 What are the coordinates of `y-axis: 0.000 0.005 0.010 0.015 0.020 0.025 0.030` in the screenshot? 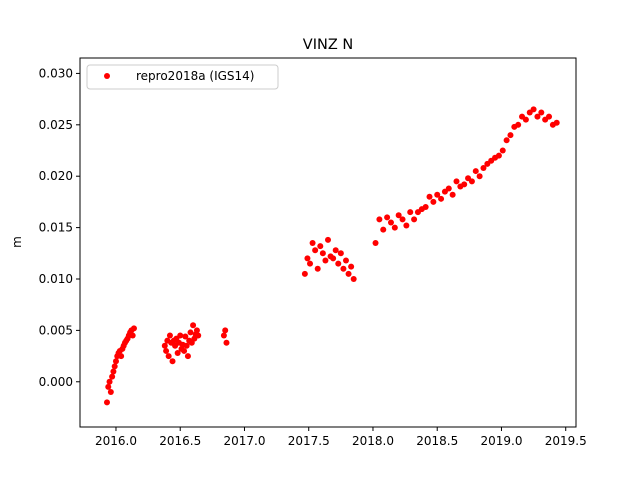 It's located at (59, 227).